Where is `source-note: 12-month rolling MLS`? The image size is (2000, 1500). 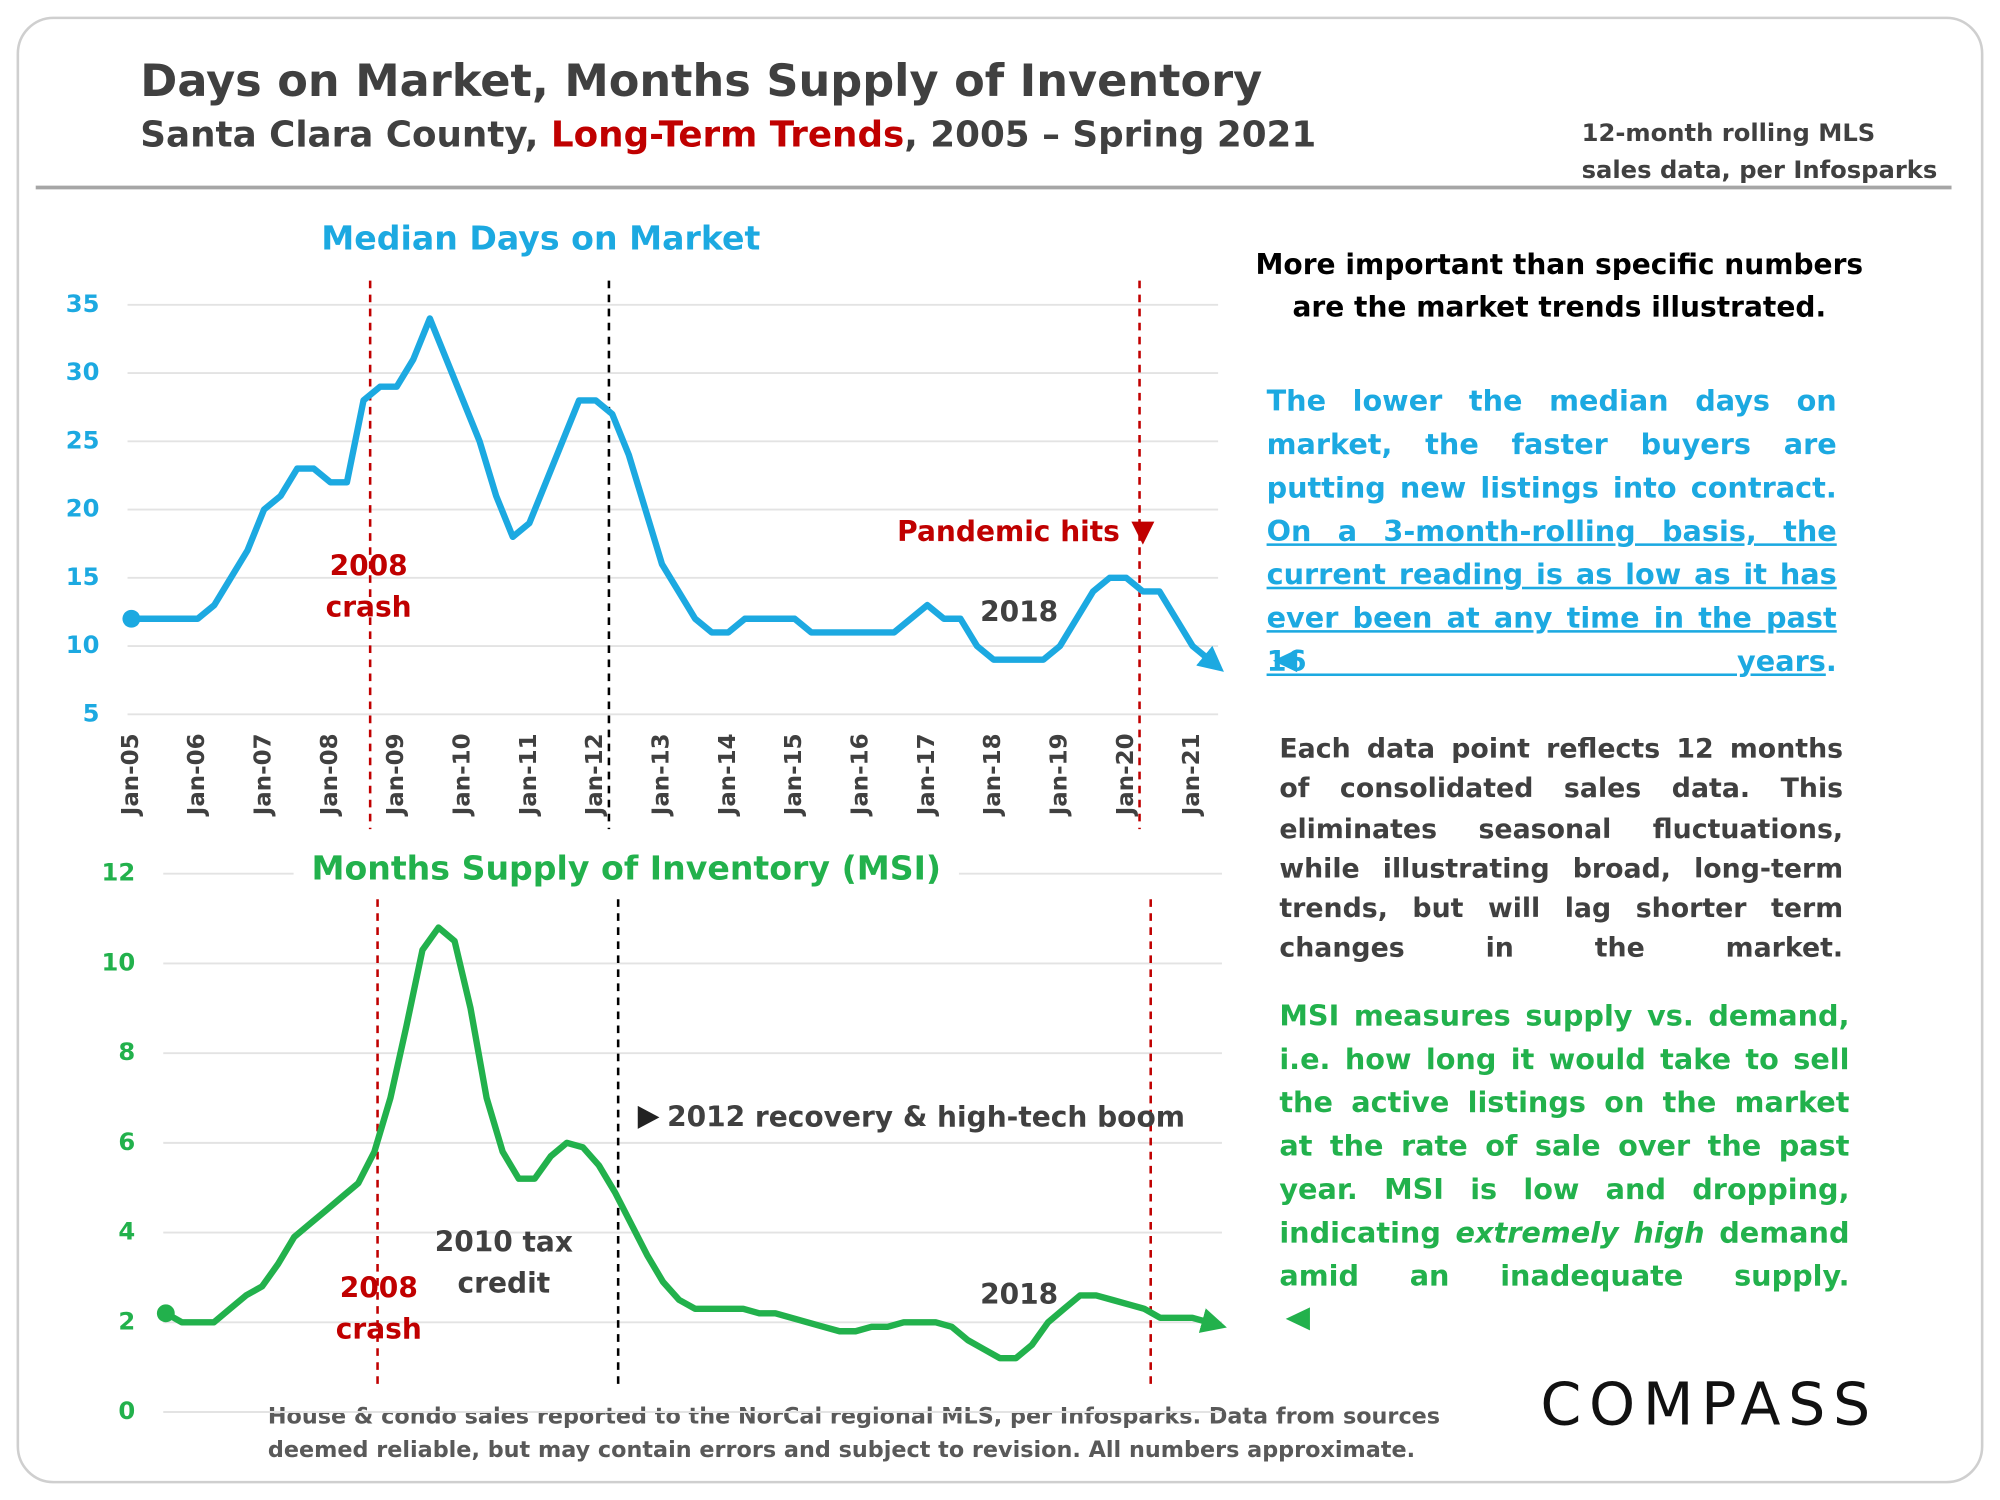
source-note: 12-month rolling MLS is located at coordinates (1729, 133).